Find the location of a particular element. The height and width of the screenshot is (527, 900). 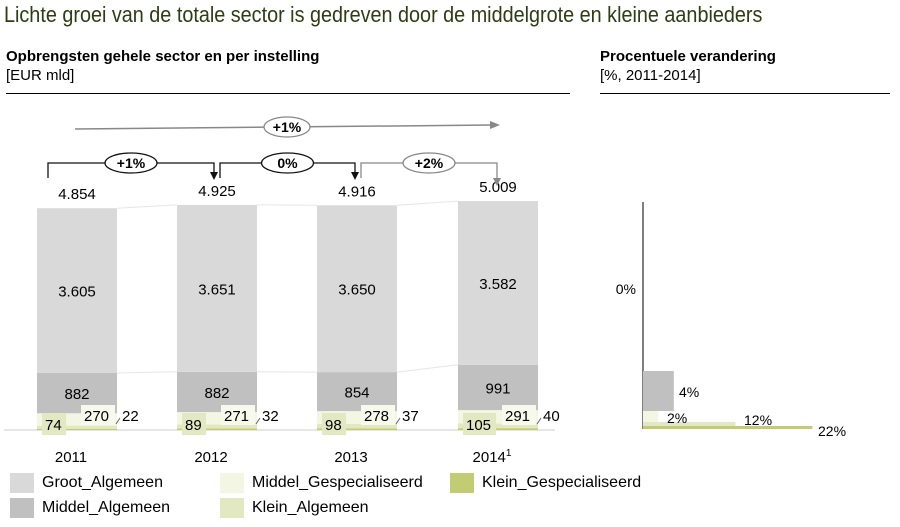

data-label: 40 is located at coordinates (551, 416).